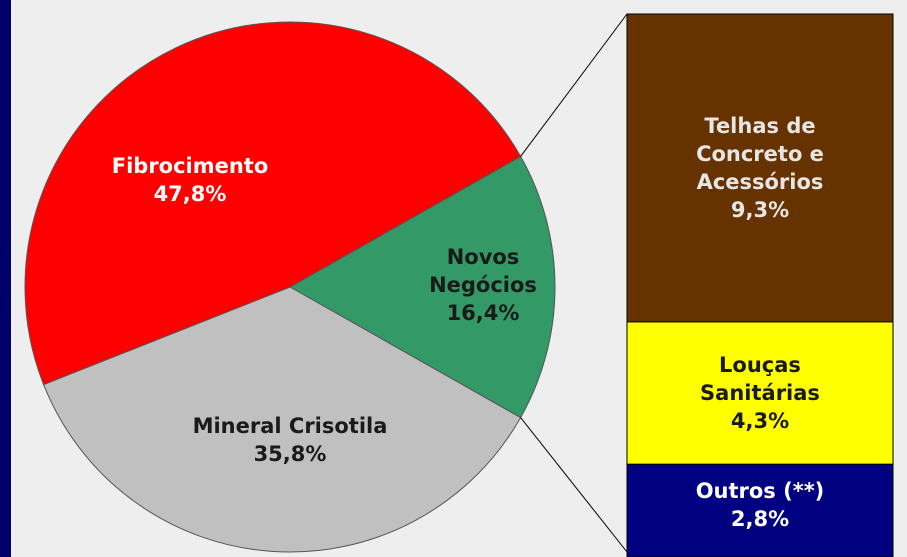 Image resolution: width=907 pixels, height=557 pixels. I want to click on label-text: Louças Sanitárias, so click(760, 379).